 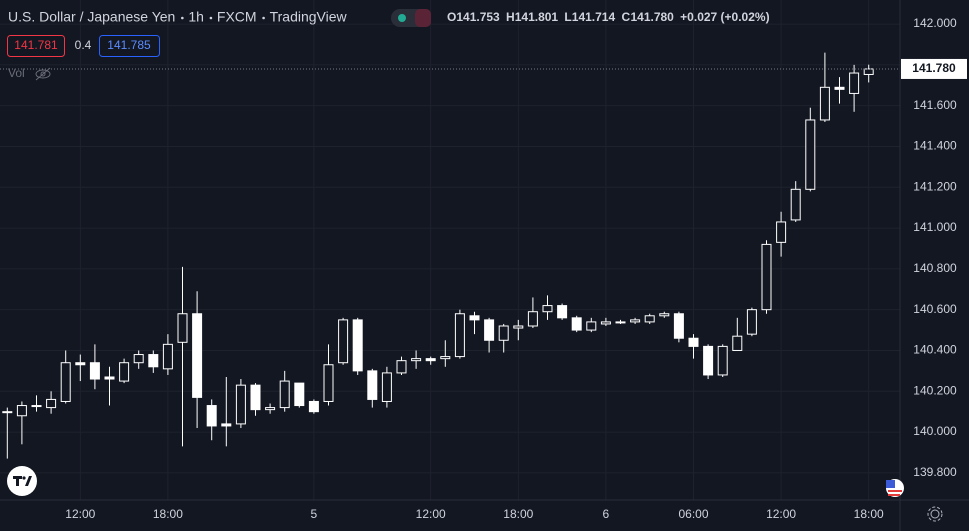 What do you see at coordinates (510, 17) in the screenshot?
I see `legend-key: H` at bounding box center [510, 17].